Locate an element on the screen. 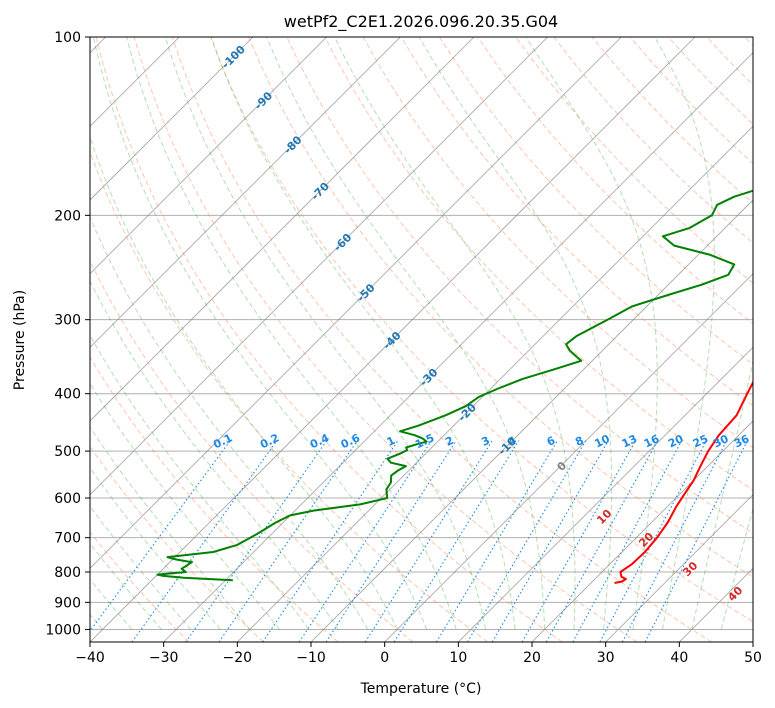 This screenshot has height=708, width=775. y-tick-label: 900 is located at coordinates (67, 603).